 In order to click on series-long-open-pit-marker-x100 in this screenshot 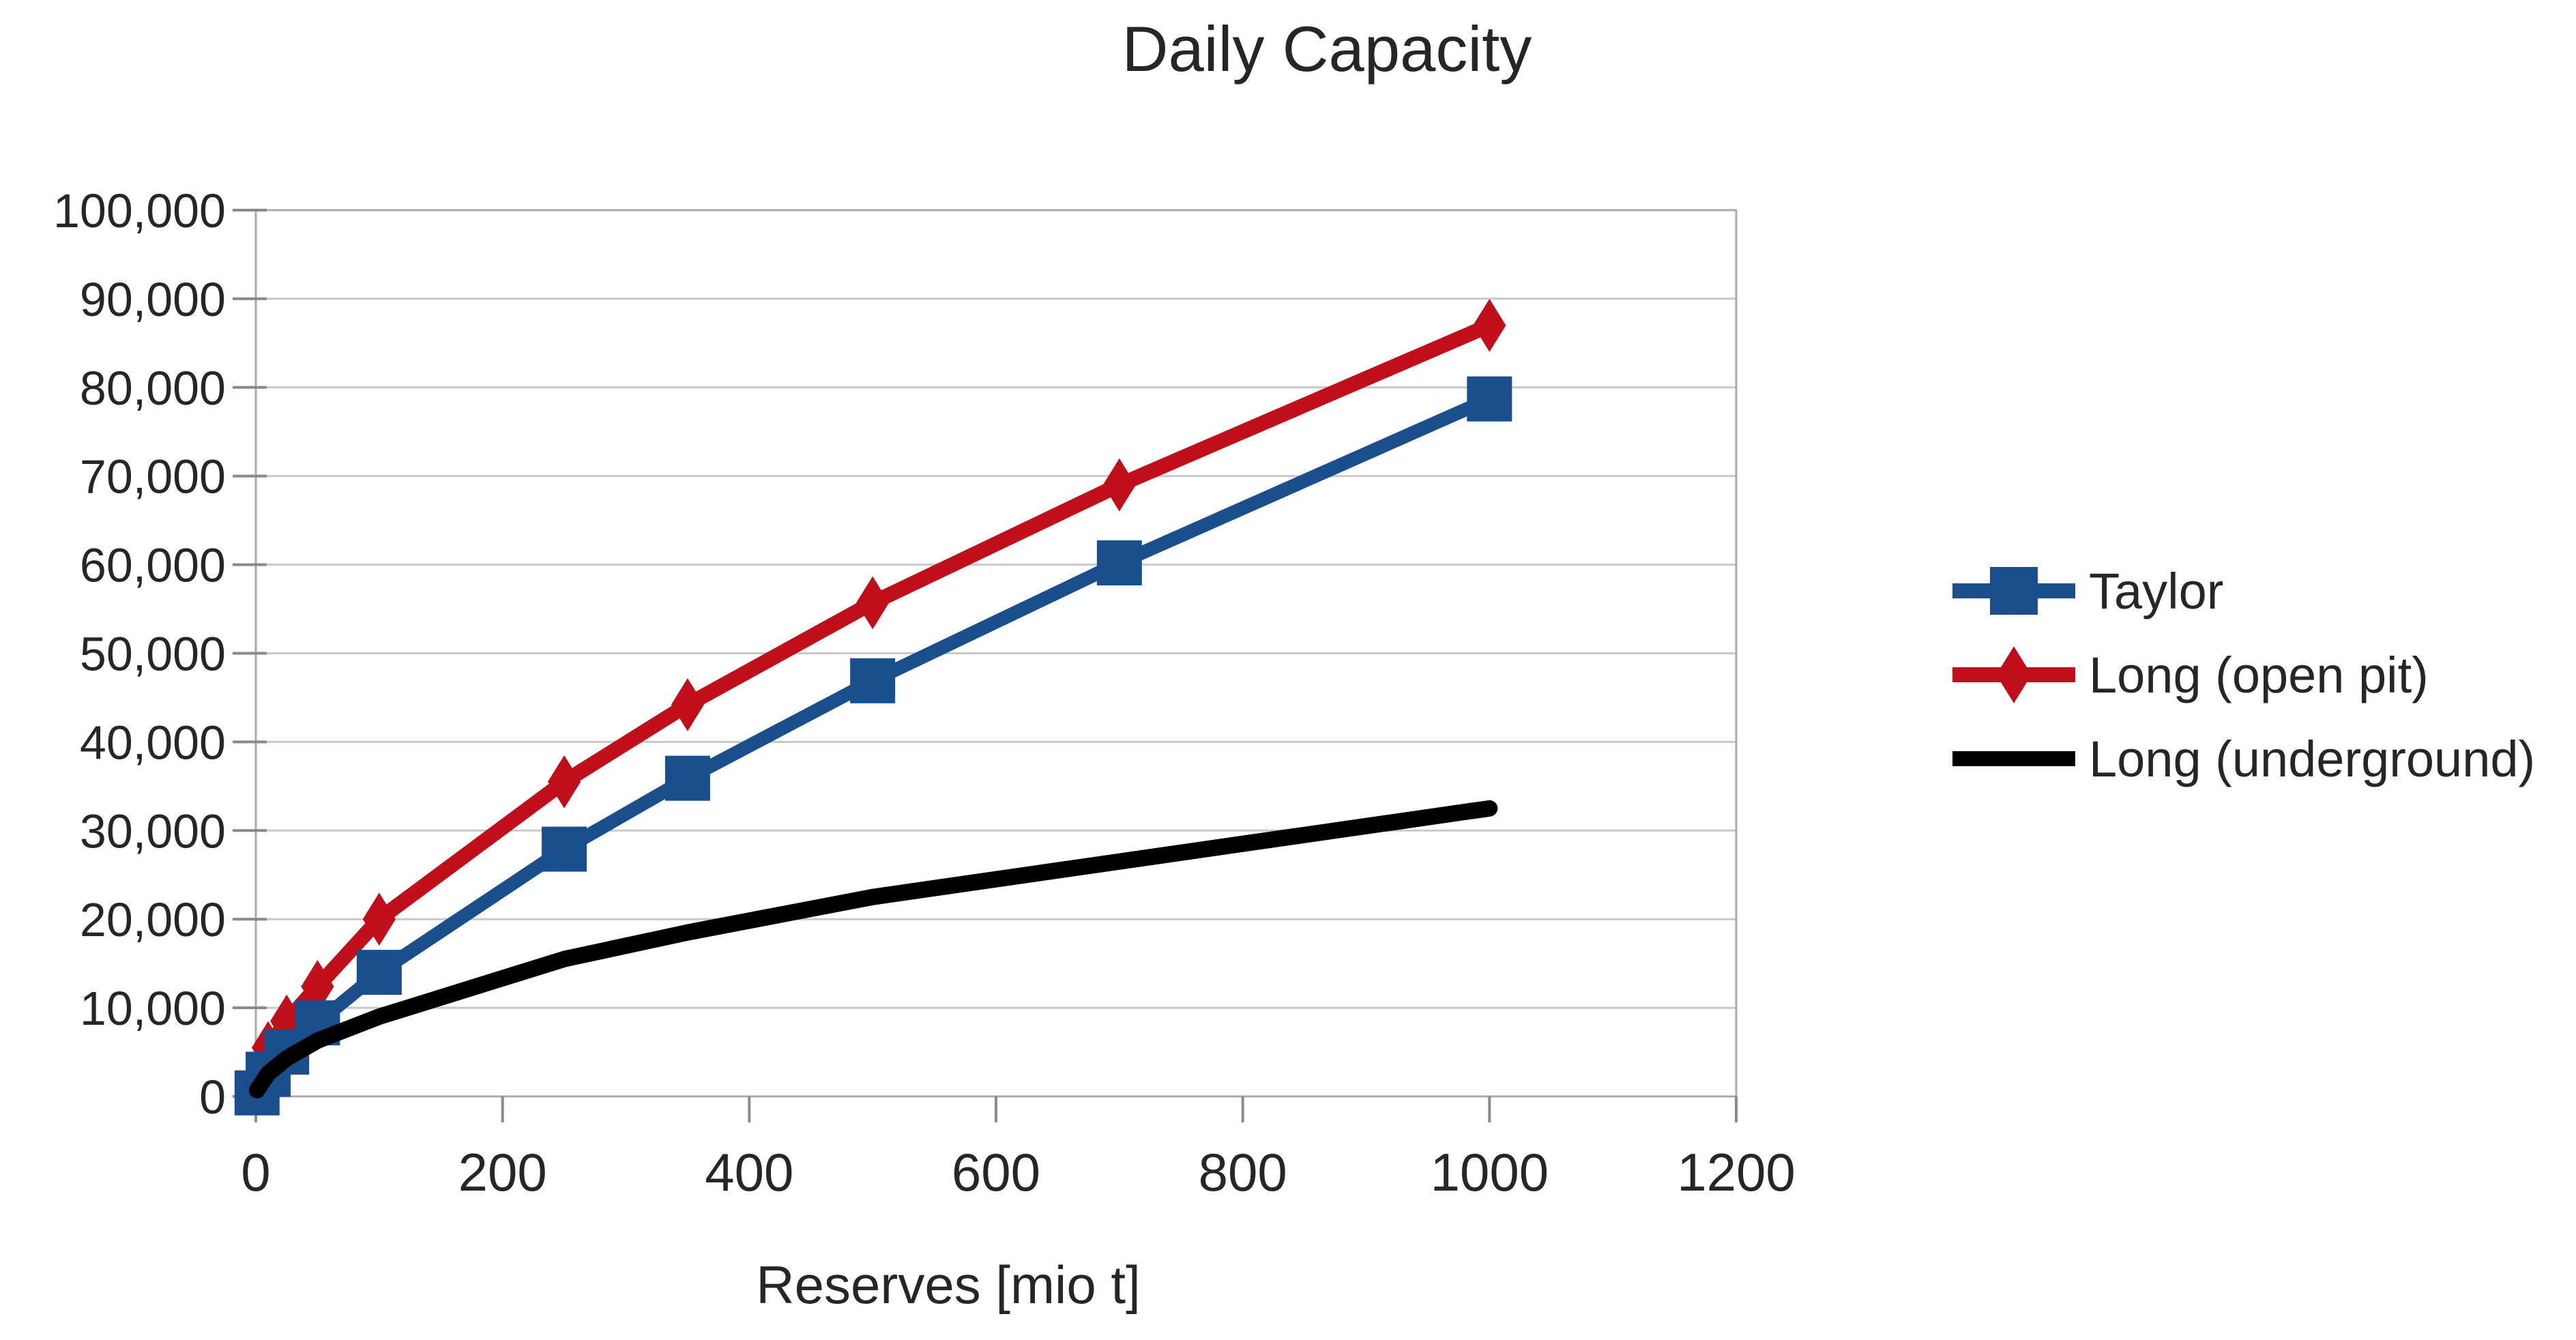, I will do `click(379, 919)`.